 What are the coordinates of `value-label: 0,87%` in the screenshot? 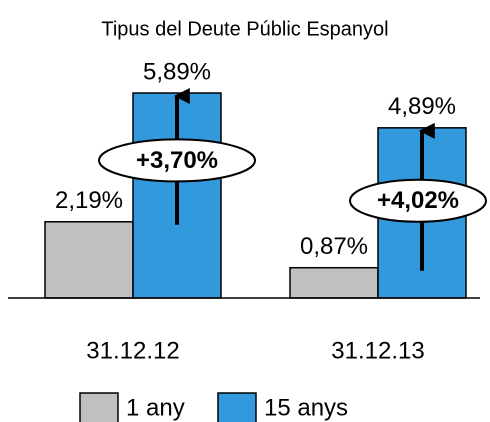 It's located at (334, 246).